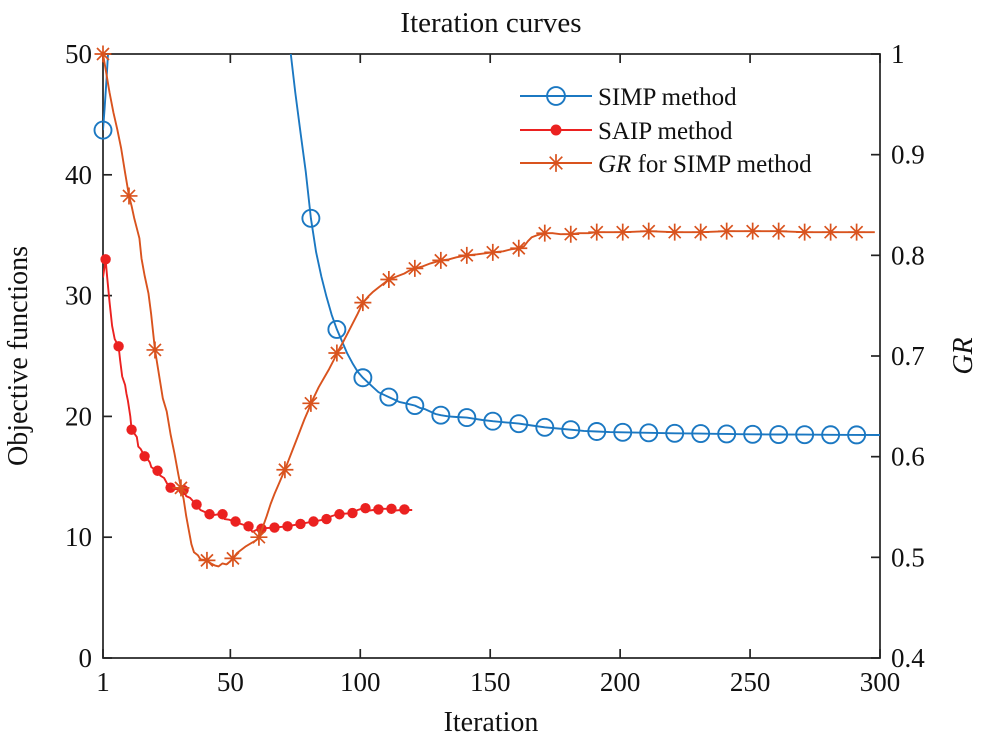  I want to click on legend-item-gr: GR for SIMP method, so click(666, 164).